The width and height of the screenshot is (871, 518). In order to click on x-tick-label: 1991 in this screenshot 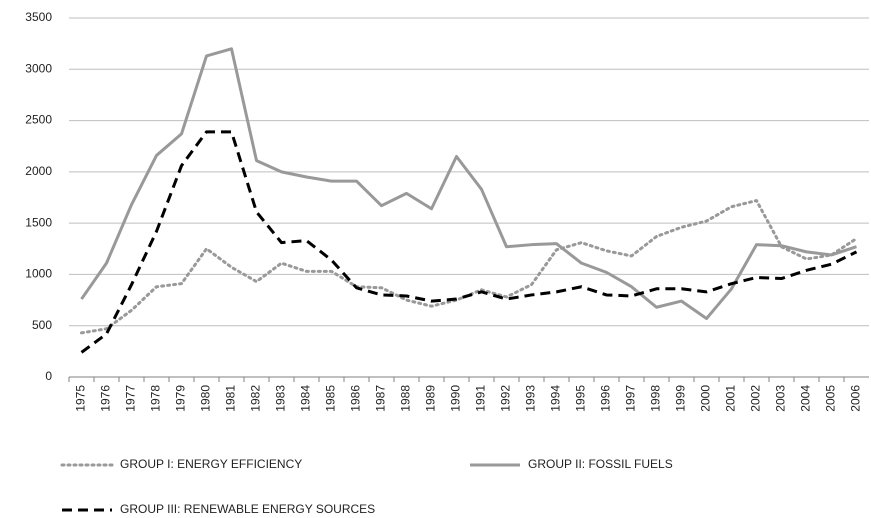, I will do `click(481, 398)`.